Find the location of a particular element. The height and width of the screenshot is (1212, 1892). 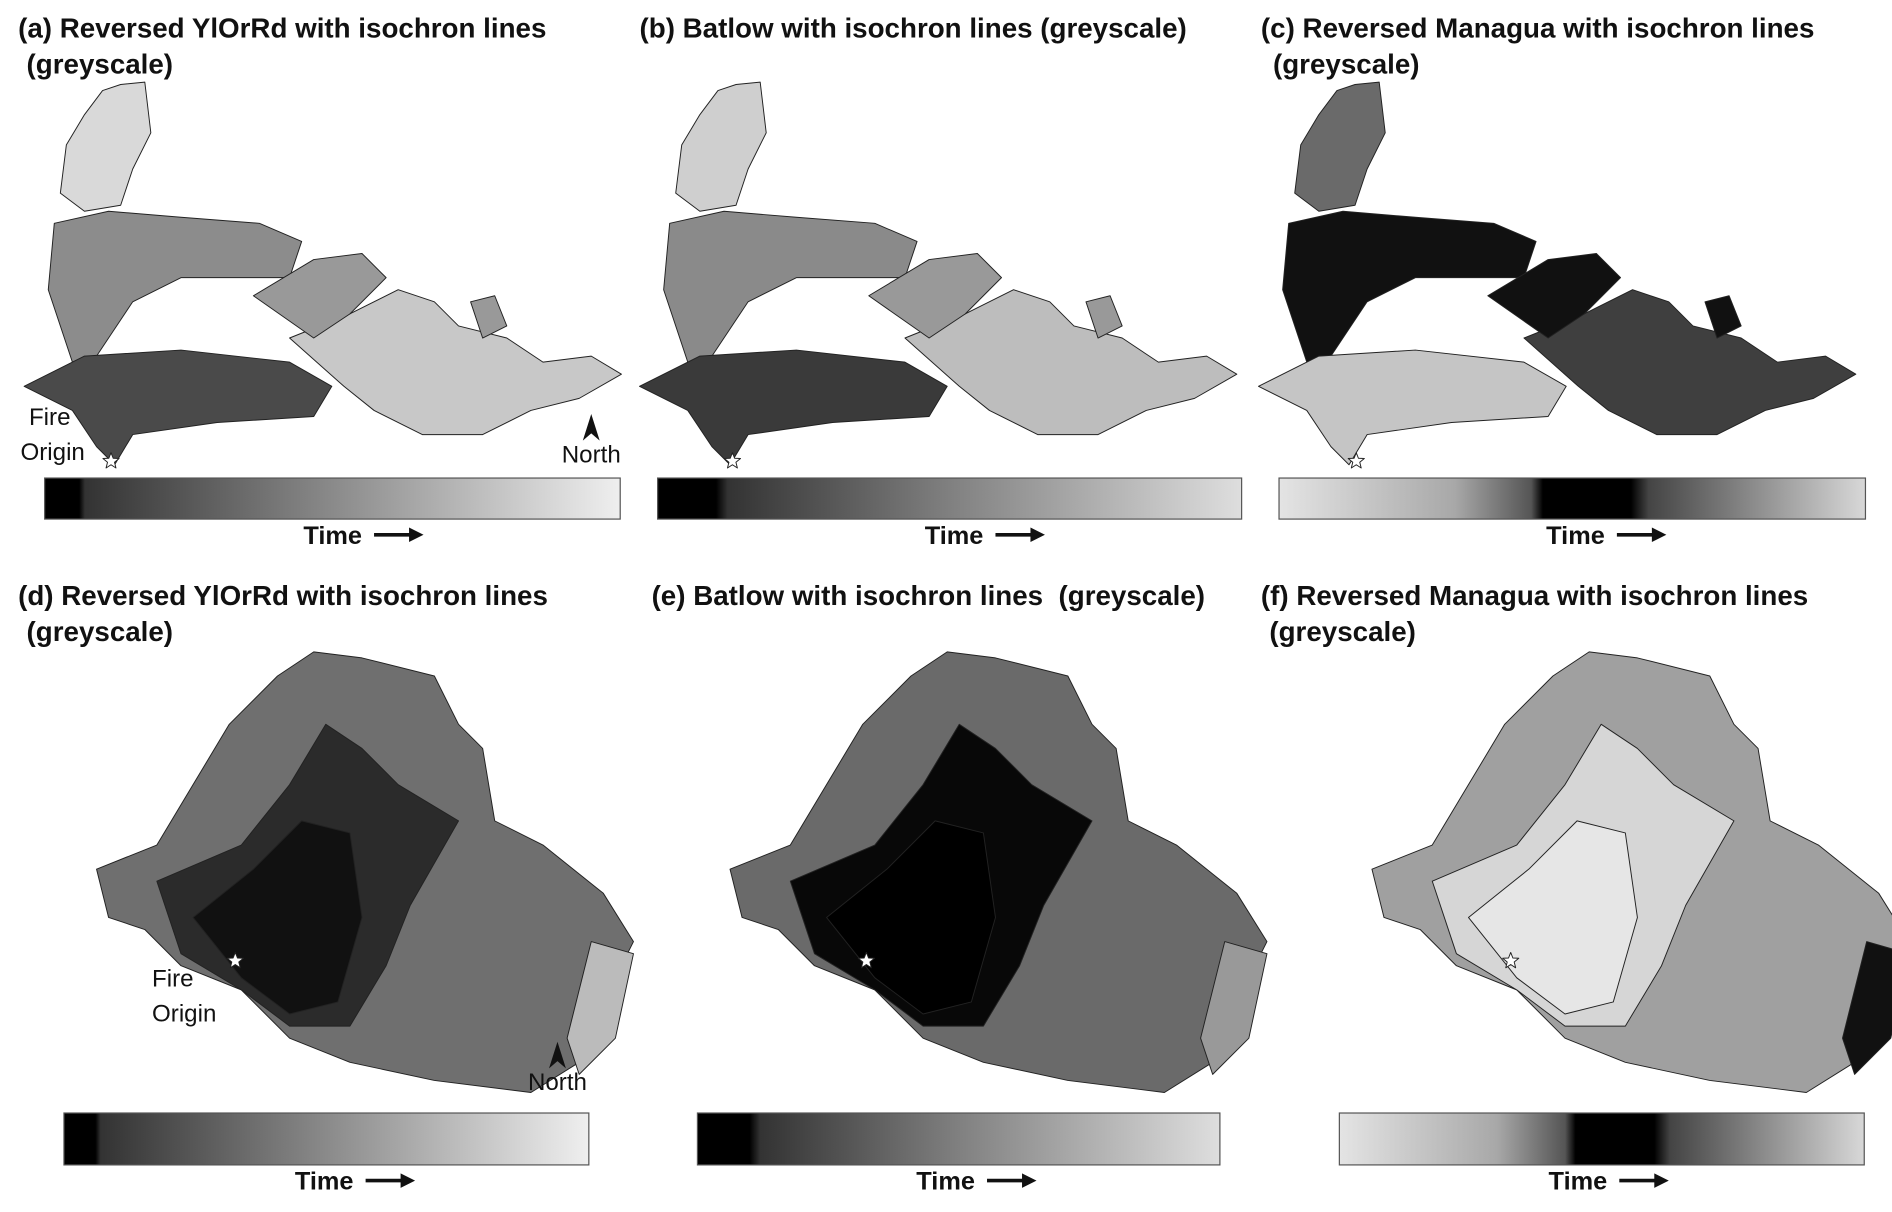

panel-title: (f) Reversed Managua with isochron lines is located at coordinates (1534, 595).